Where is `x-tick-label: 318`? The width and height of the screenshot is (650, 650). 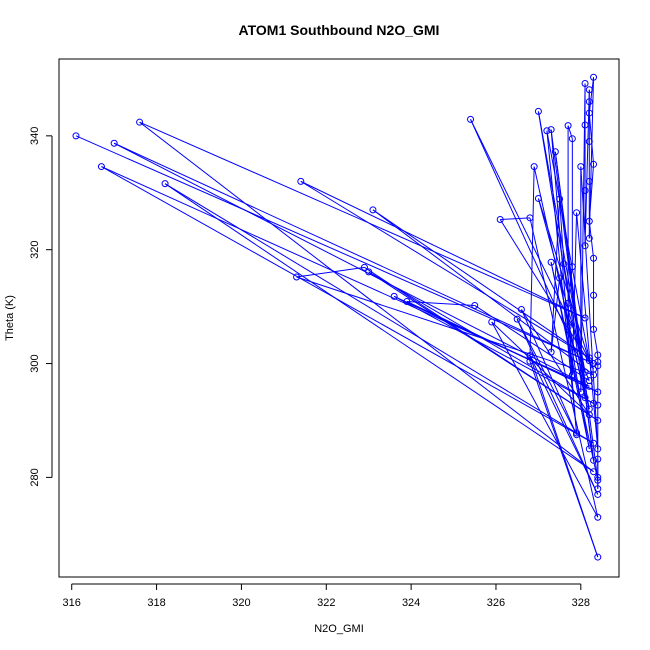 x-tick-label: 318 is located at coordinates (156, 603).